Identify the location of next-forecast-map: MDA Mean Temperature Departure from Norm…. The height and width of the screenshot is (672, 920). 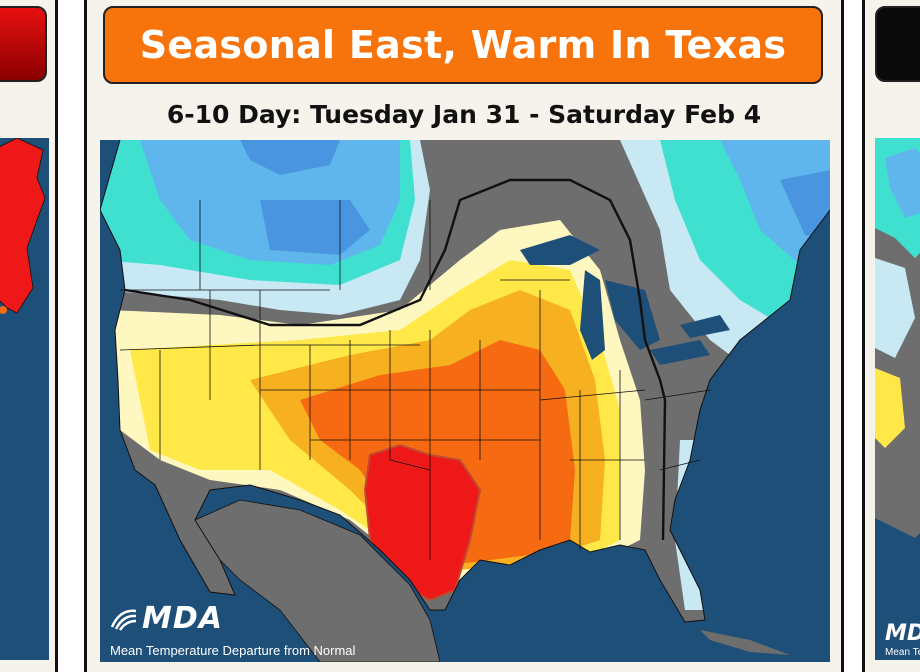
(897, 399).